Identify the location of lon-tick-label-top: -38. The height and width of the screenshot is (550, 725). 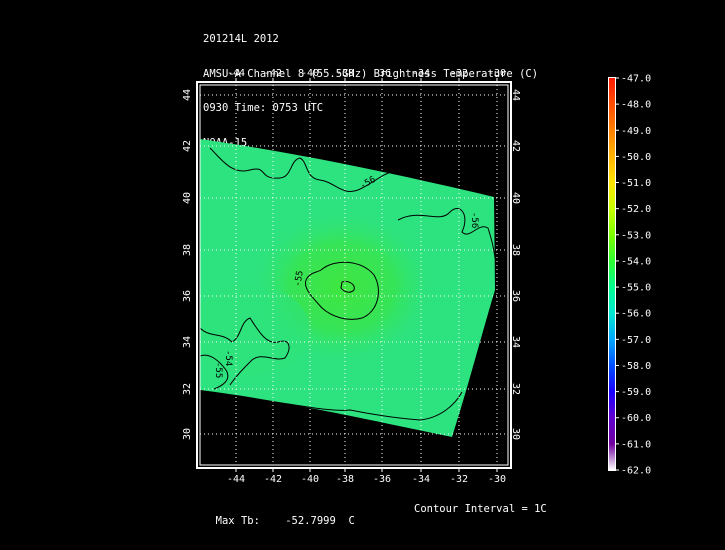
(345, 73).